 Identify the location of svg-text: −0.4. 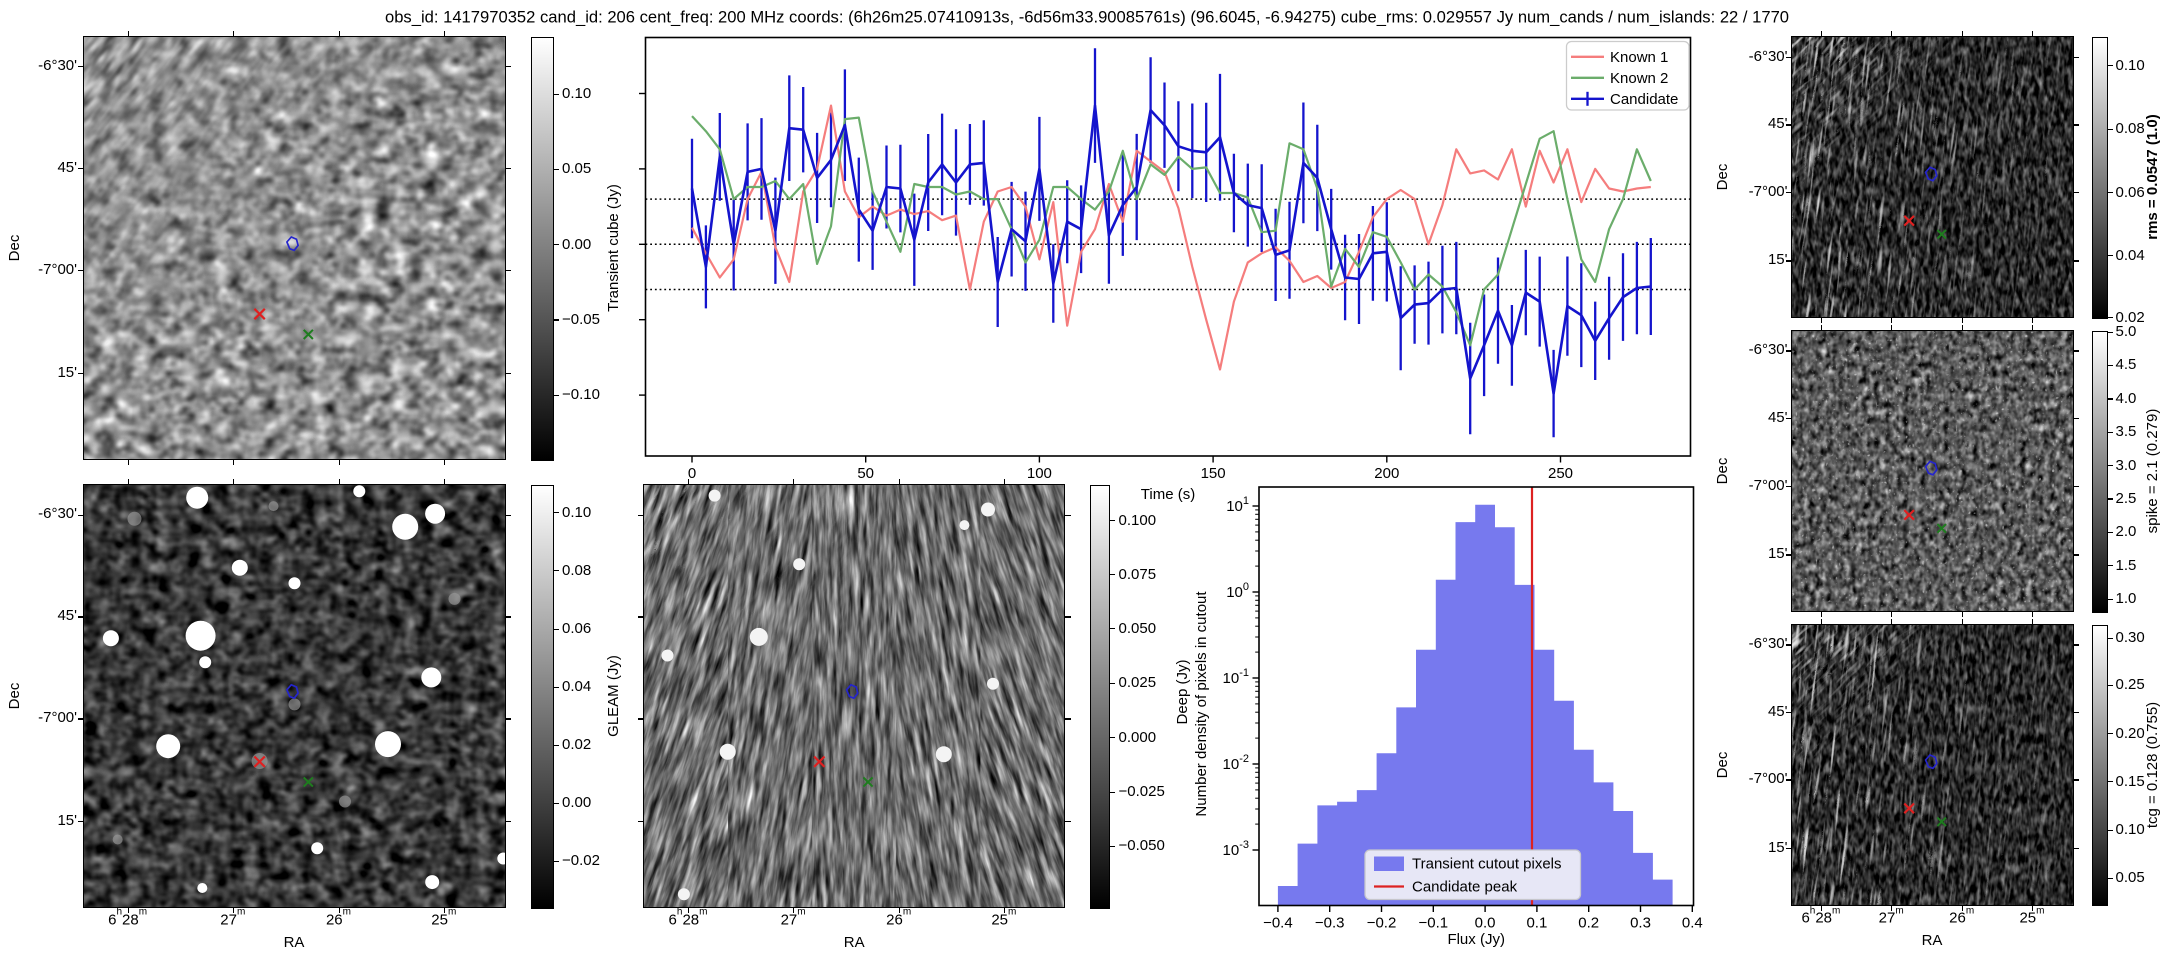
(1278, 923).